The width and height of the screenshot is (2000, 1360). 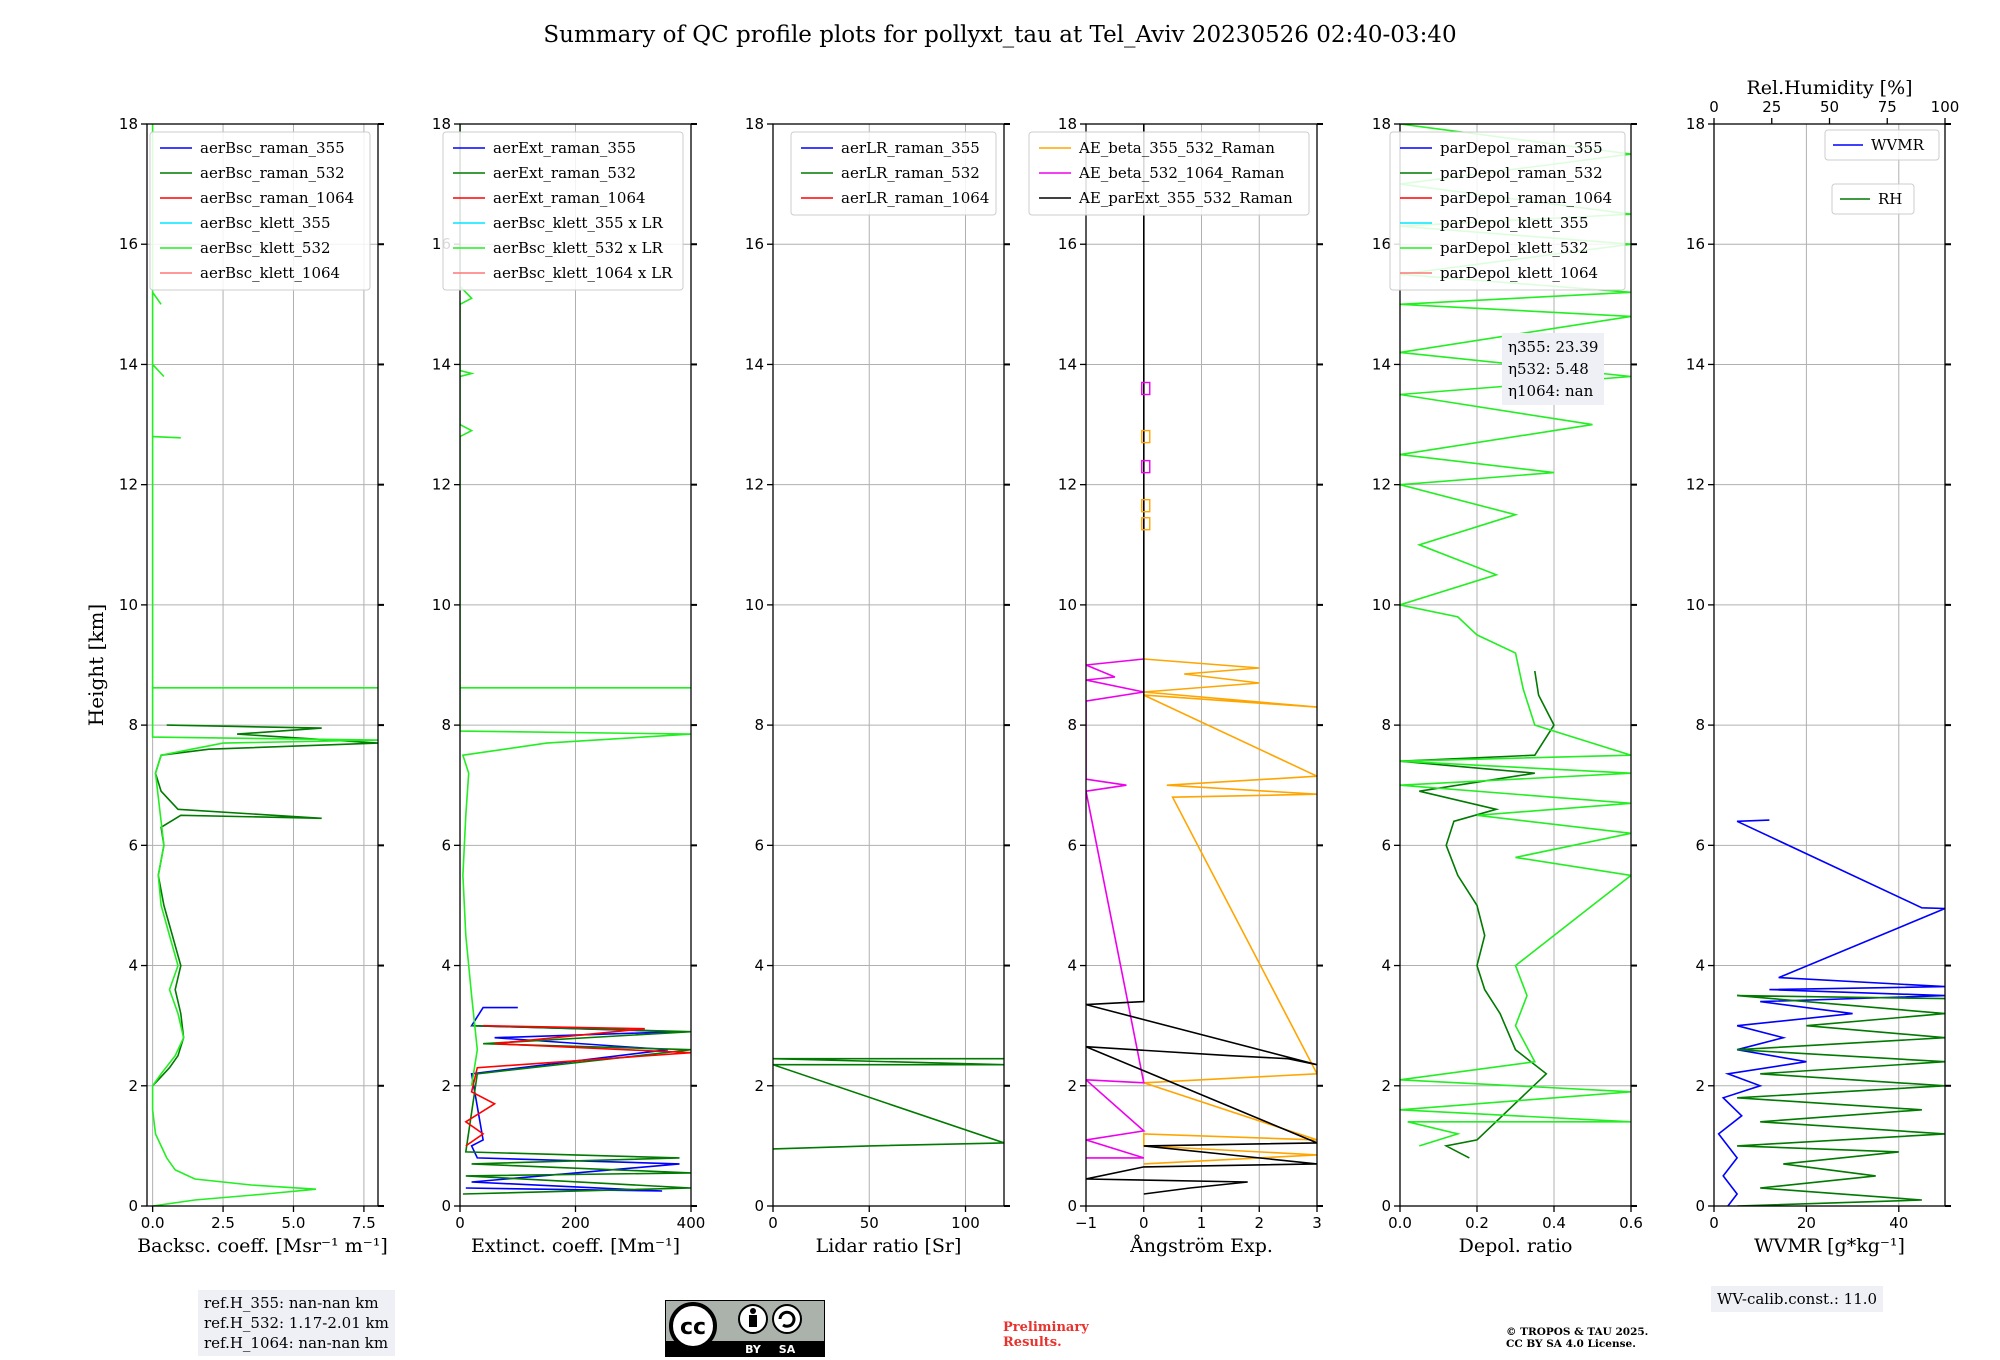 I want to click on legend-label: RH, so click(x=1890, y=199).